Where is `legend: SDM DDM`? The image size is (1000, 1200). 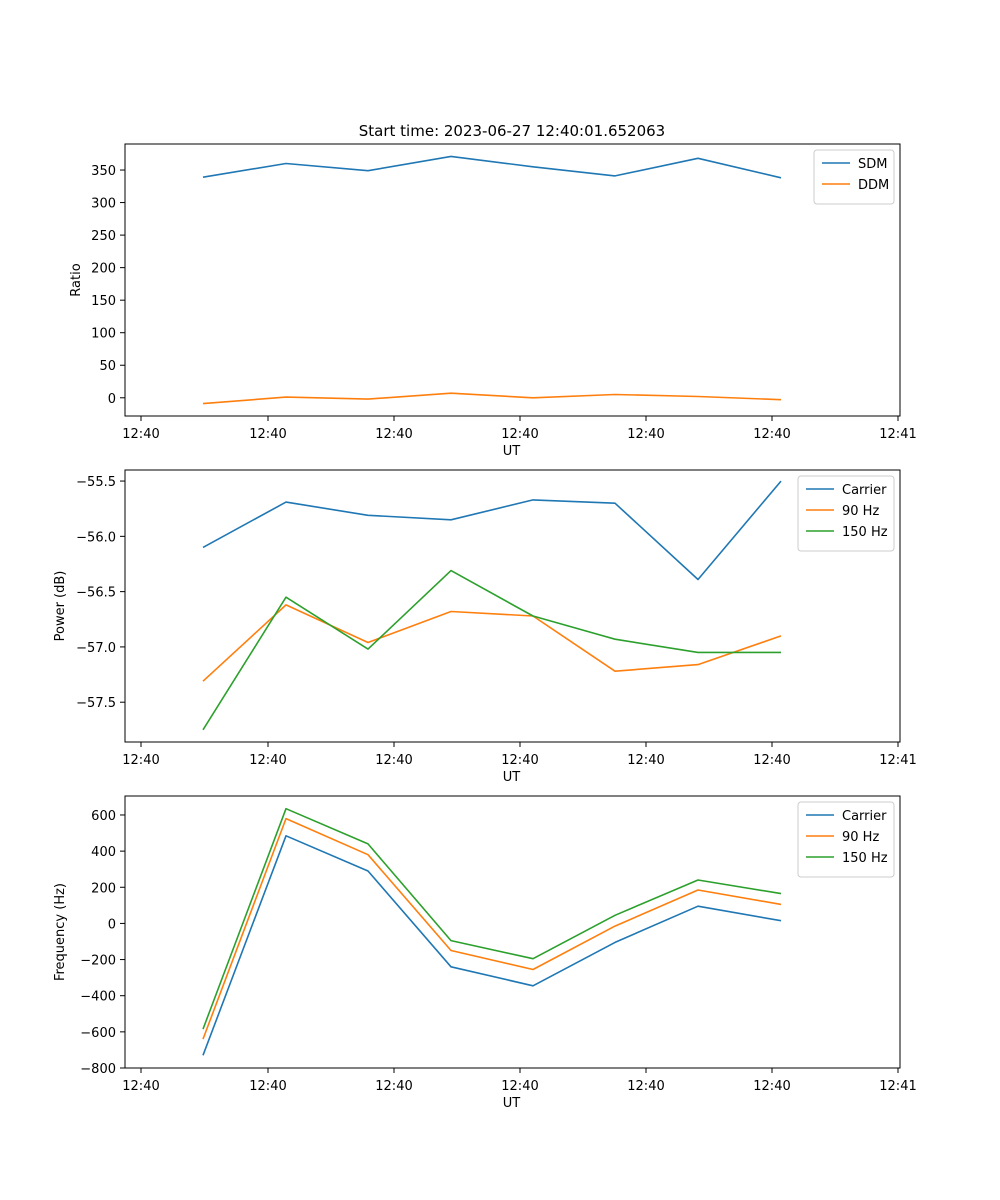
legend: SDM DDM is located at coordinates (854, 177).